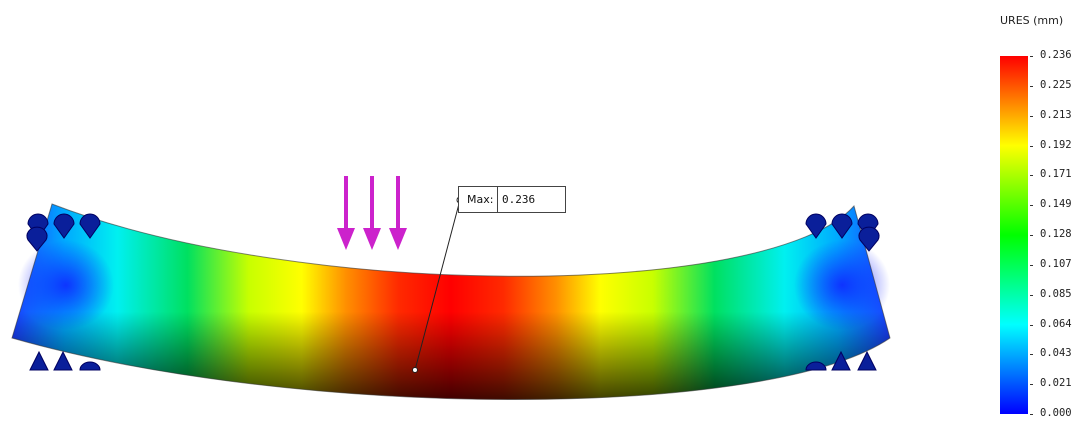 This screenshot has width=1073, height=431. What do you see at coordinates (1056, 204) in the screenshot?
I see `legend-tick-label: 0.149` at bounding box center [1056, 204].